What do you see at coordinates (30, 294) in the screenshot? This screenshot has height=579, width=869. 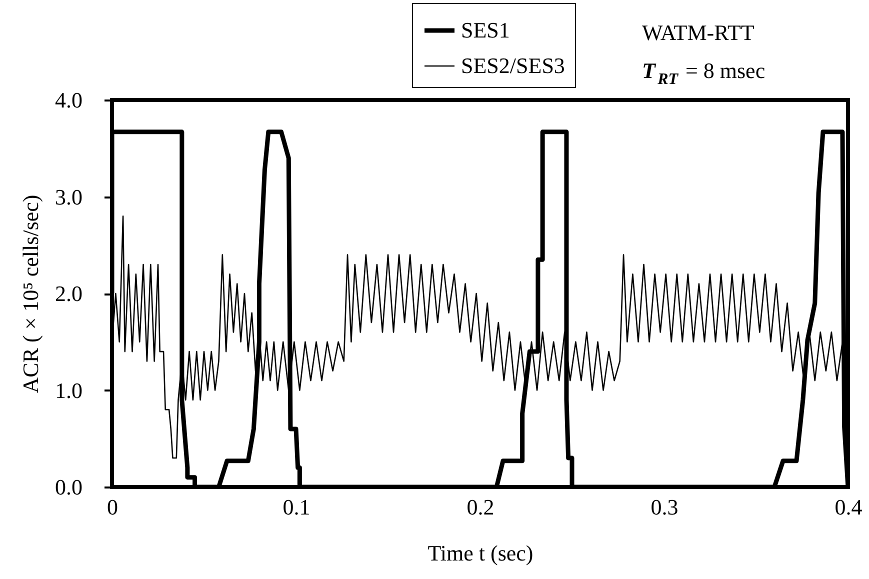 I see `y-axis-title: ACR ( × 10⁵ cells/sec)` at bounding box center [30, 294].